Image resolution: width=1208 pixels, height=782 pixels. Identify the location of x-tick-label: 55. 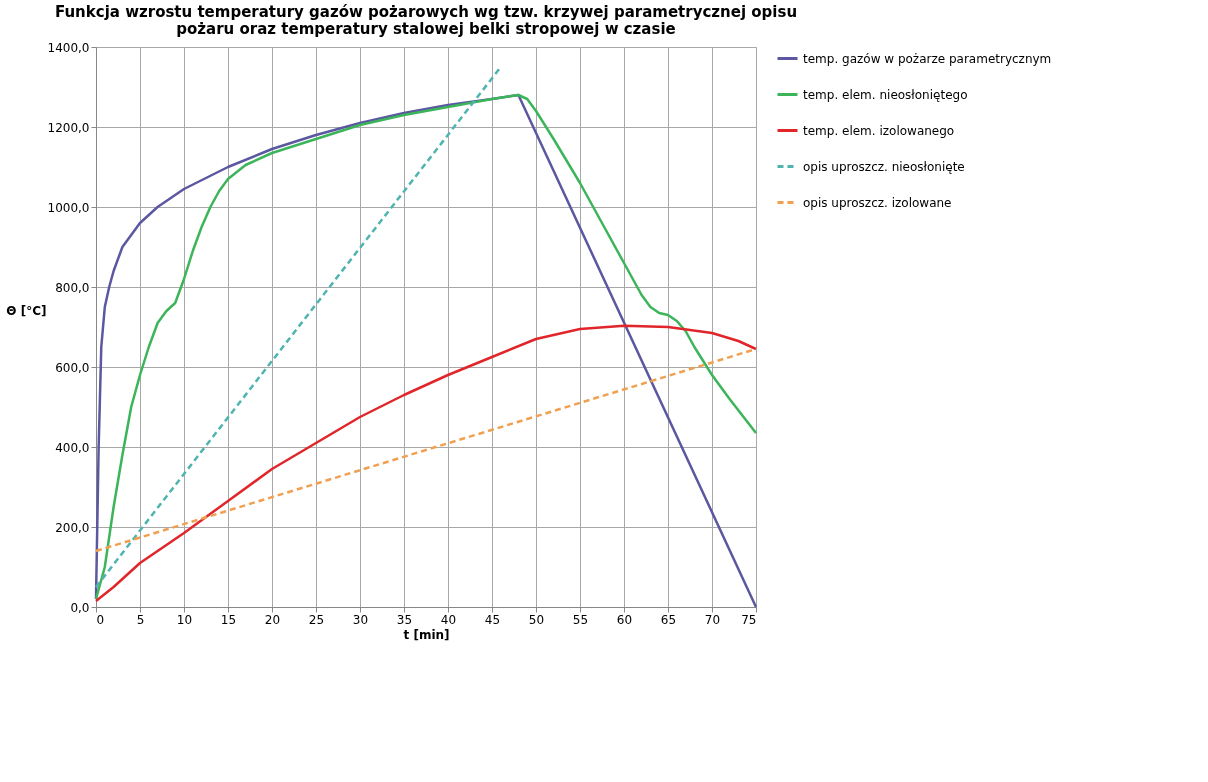
(580, 619).